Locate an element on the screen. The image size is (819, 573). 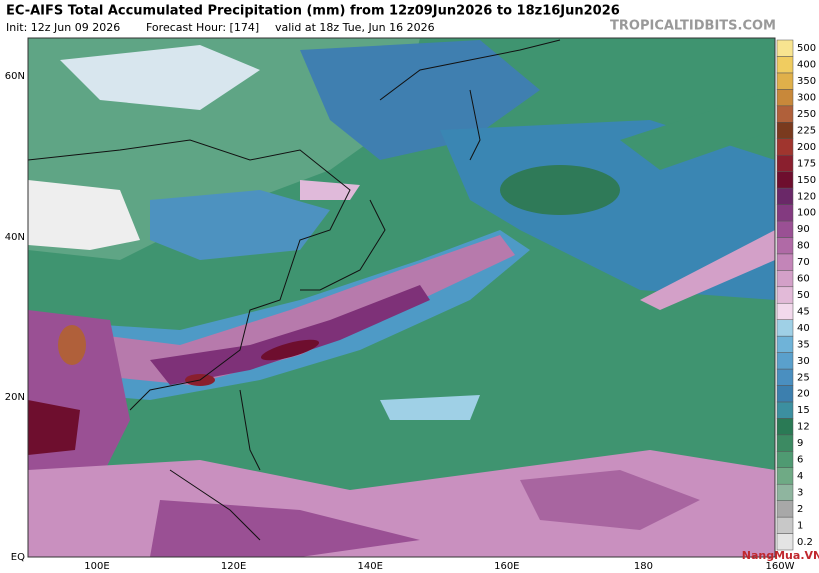
colorbar-label: 2 is located at coordinates (800, 509).